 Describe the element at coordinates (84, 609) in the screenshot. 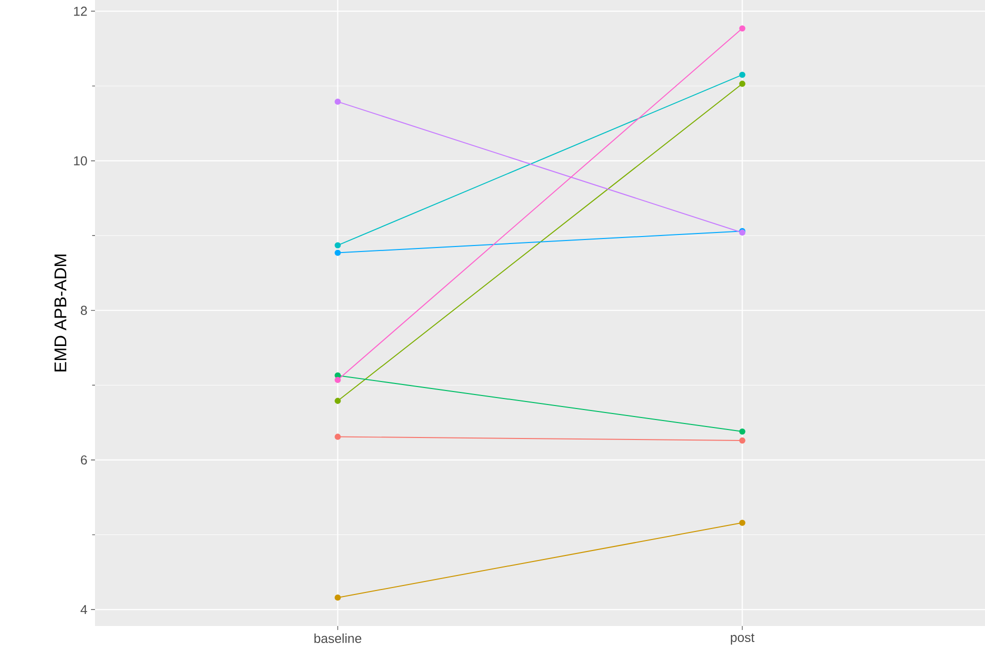

I see `y-tick-label: 4` at that location.